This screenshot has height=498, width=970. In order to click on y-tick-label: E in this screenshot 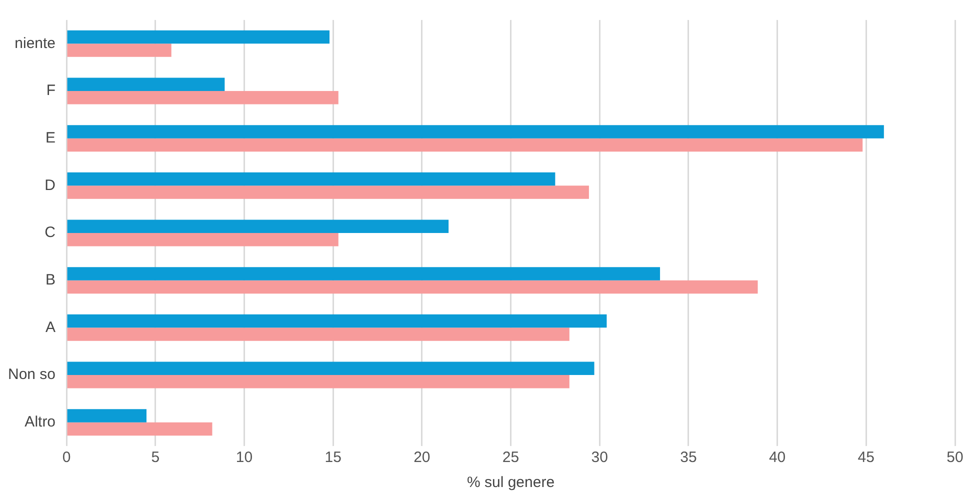, I will do `click(51, 137)`.